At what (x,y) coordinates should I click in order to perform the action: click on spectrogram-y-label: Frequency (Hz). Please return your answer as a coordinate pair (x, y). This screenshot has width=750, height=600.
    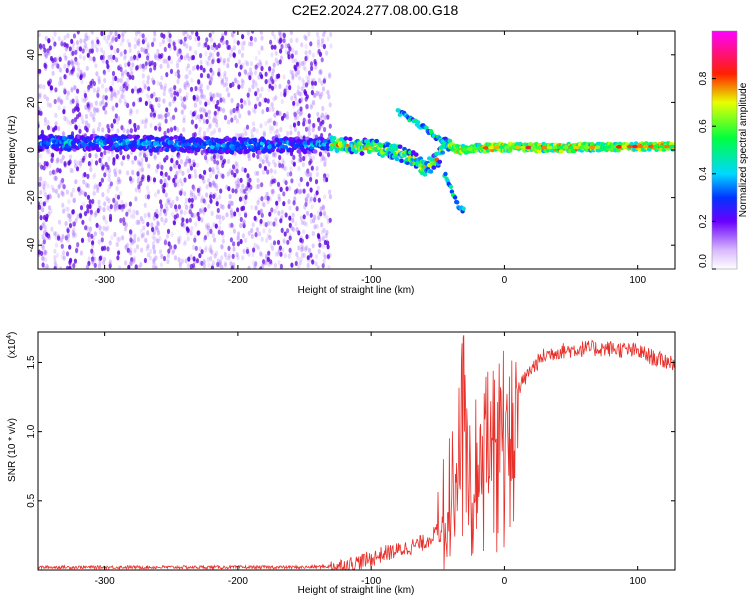
    Looking at the image, I should click on (12, 150).